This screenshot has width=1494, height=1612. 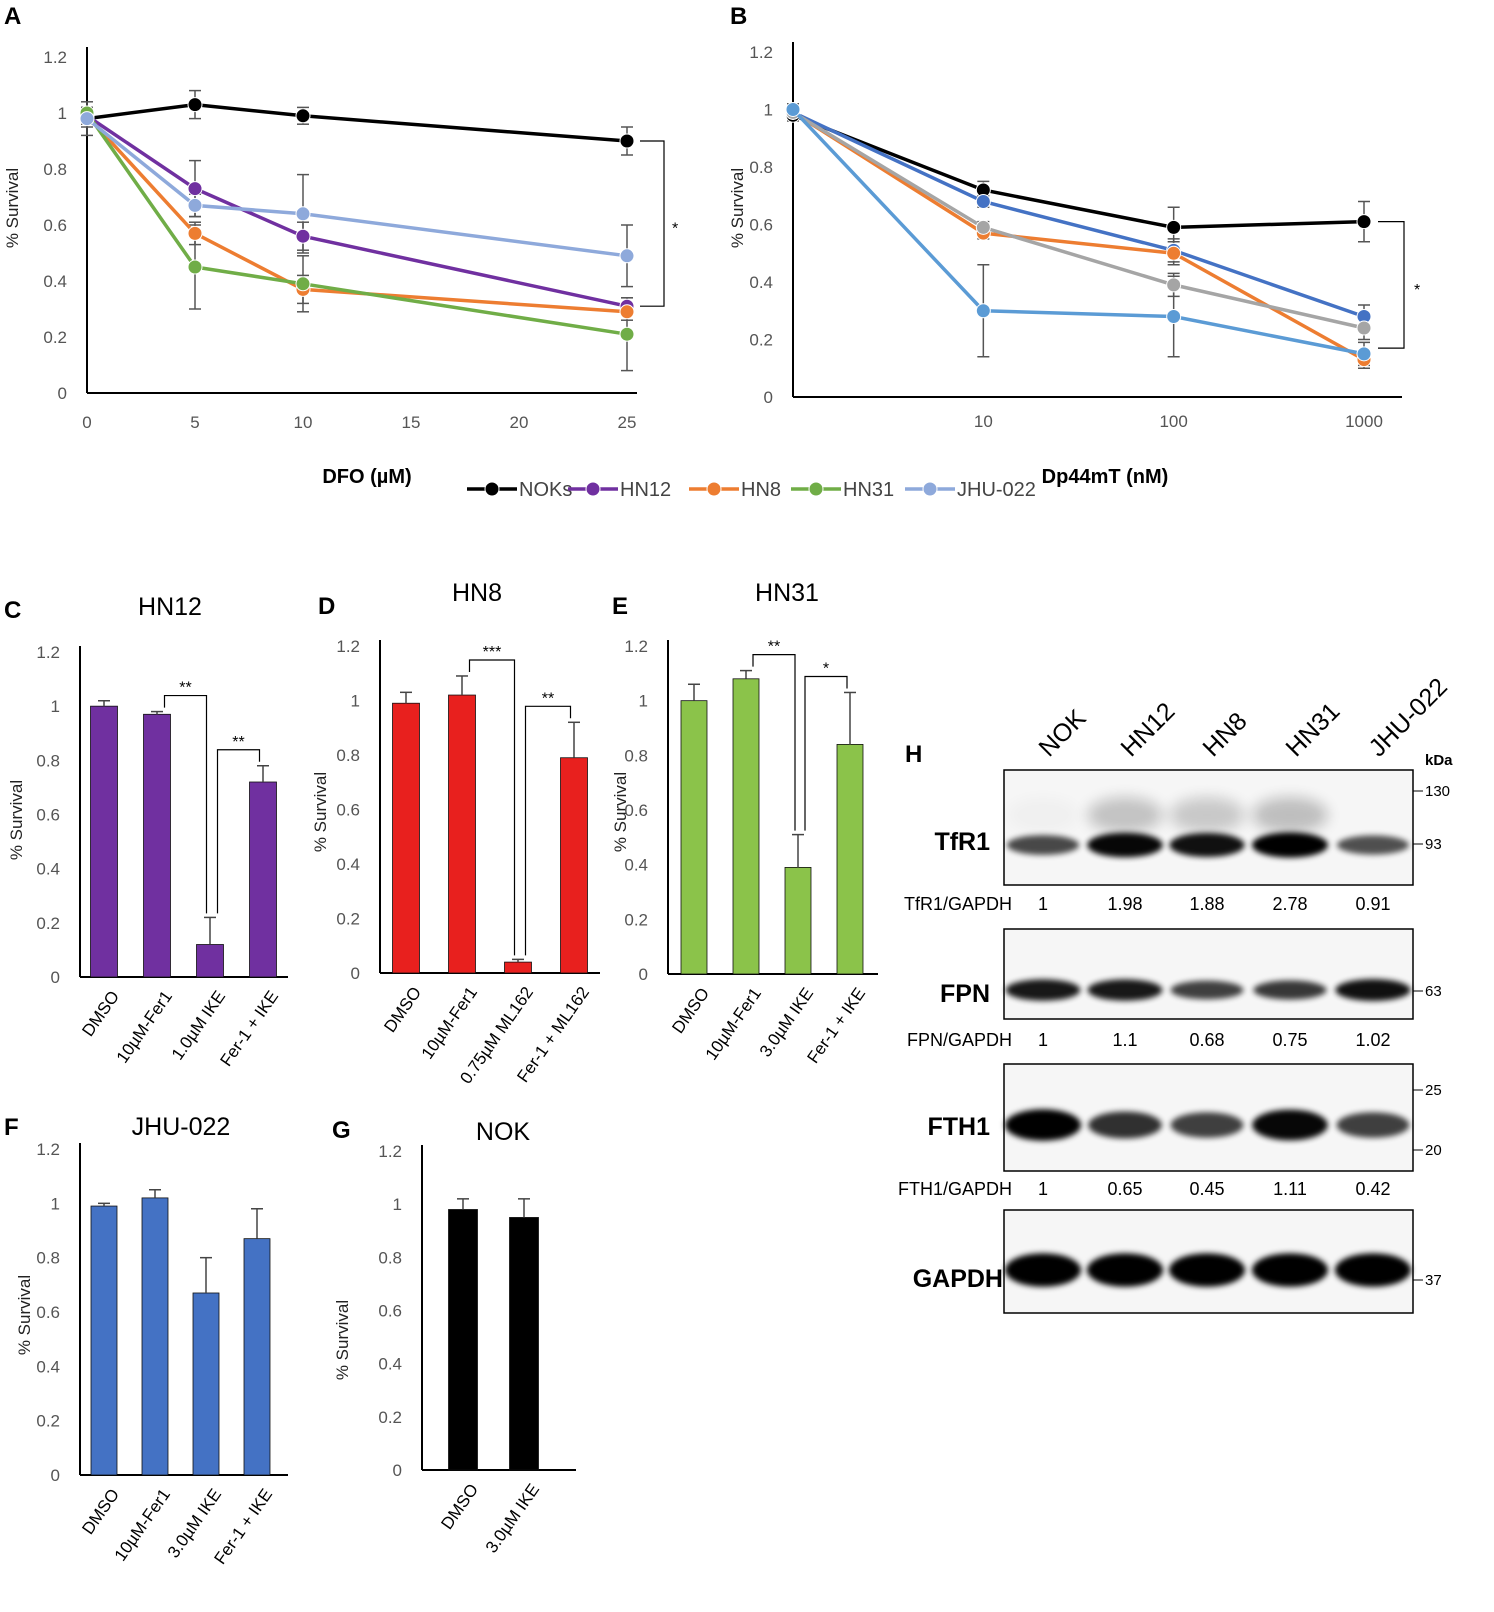 What do you see at coordinates (868, 490) in the screenshot?
I see `legend-label-hn31: HN31` at bounding box center [868, 490].